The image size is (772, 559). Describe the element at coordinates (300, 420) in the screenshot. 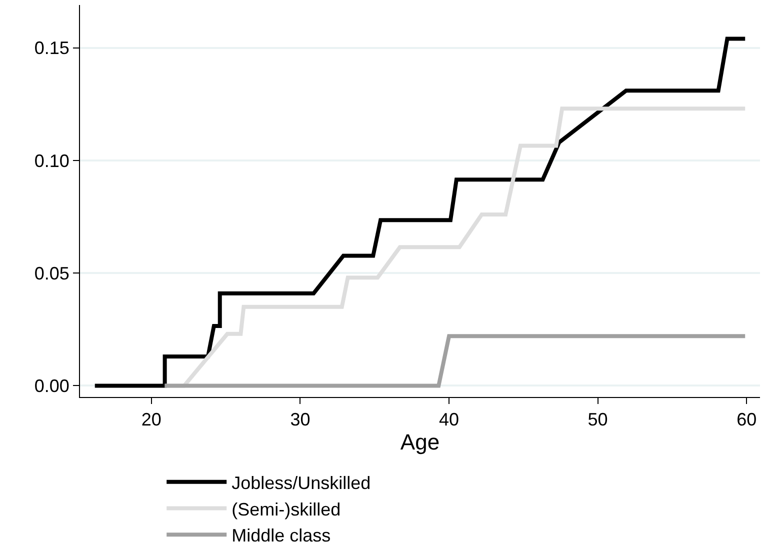

I see `x-tick-label: 30` at that location.